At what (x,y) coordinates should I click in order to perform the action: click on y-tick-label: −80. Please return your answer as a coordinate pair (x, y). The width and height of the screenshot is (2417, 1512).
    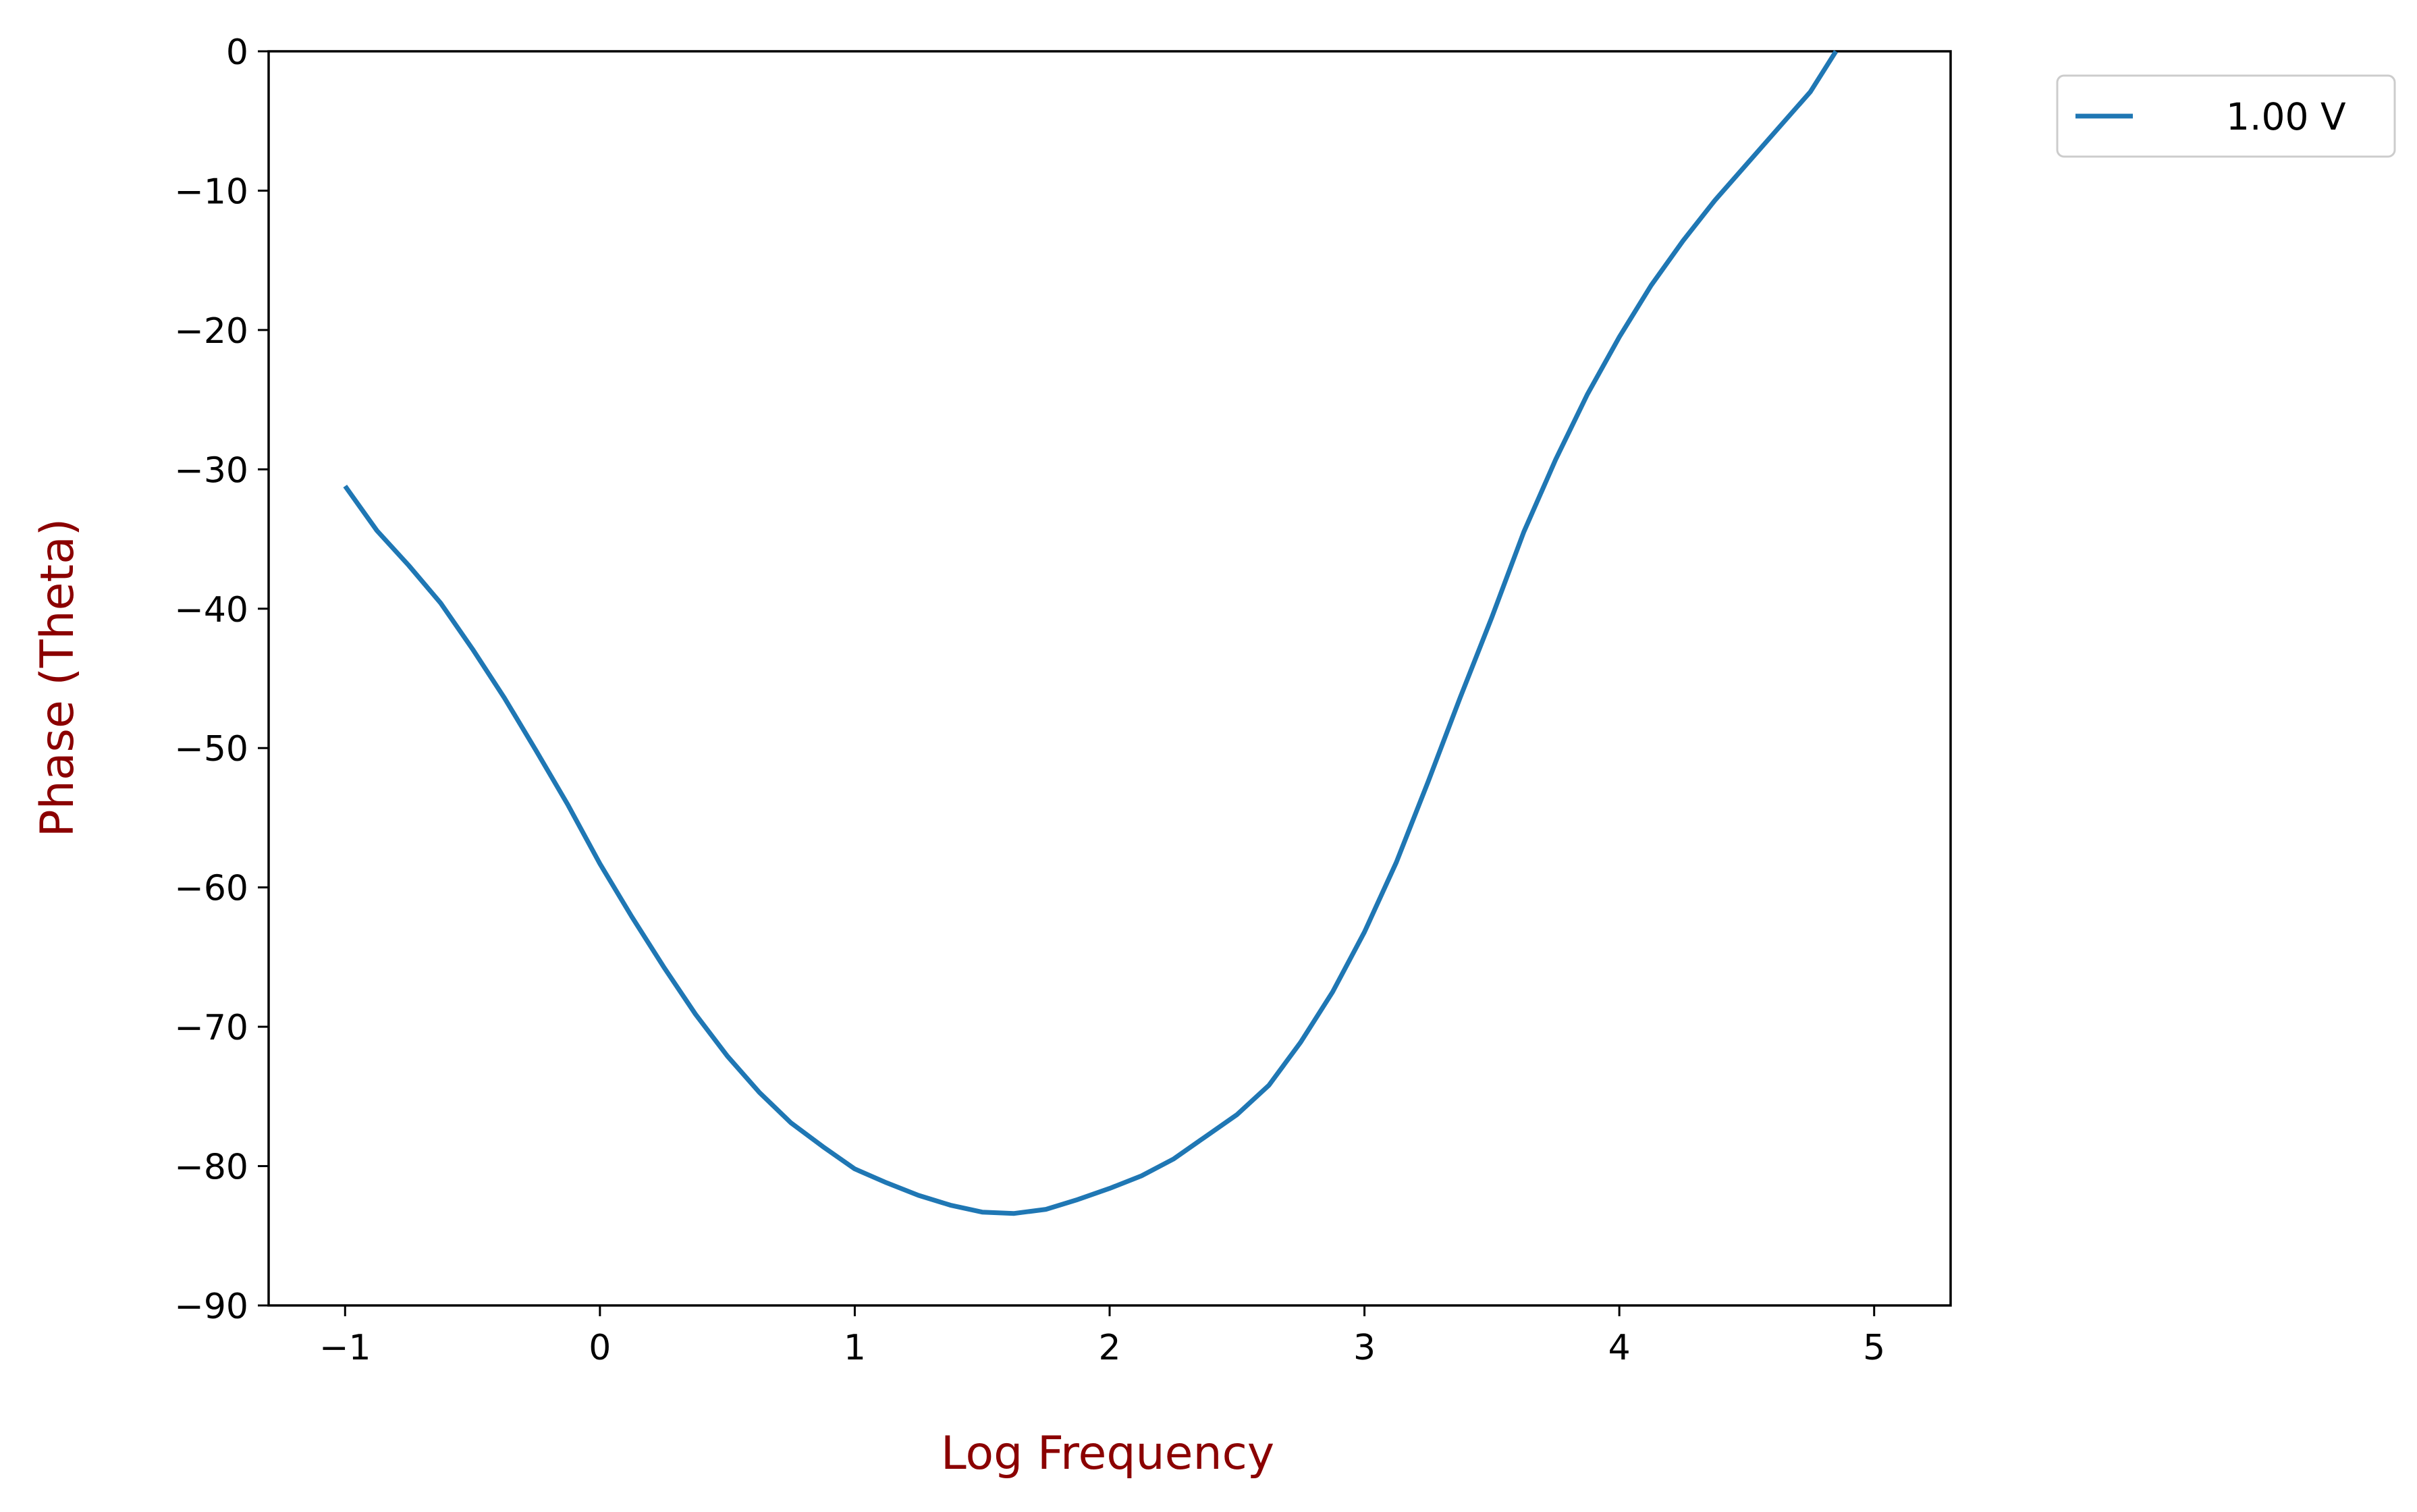
    Looking at the image, I should click on (211, 1168).